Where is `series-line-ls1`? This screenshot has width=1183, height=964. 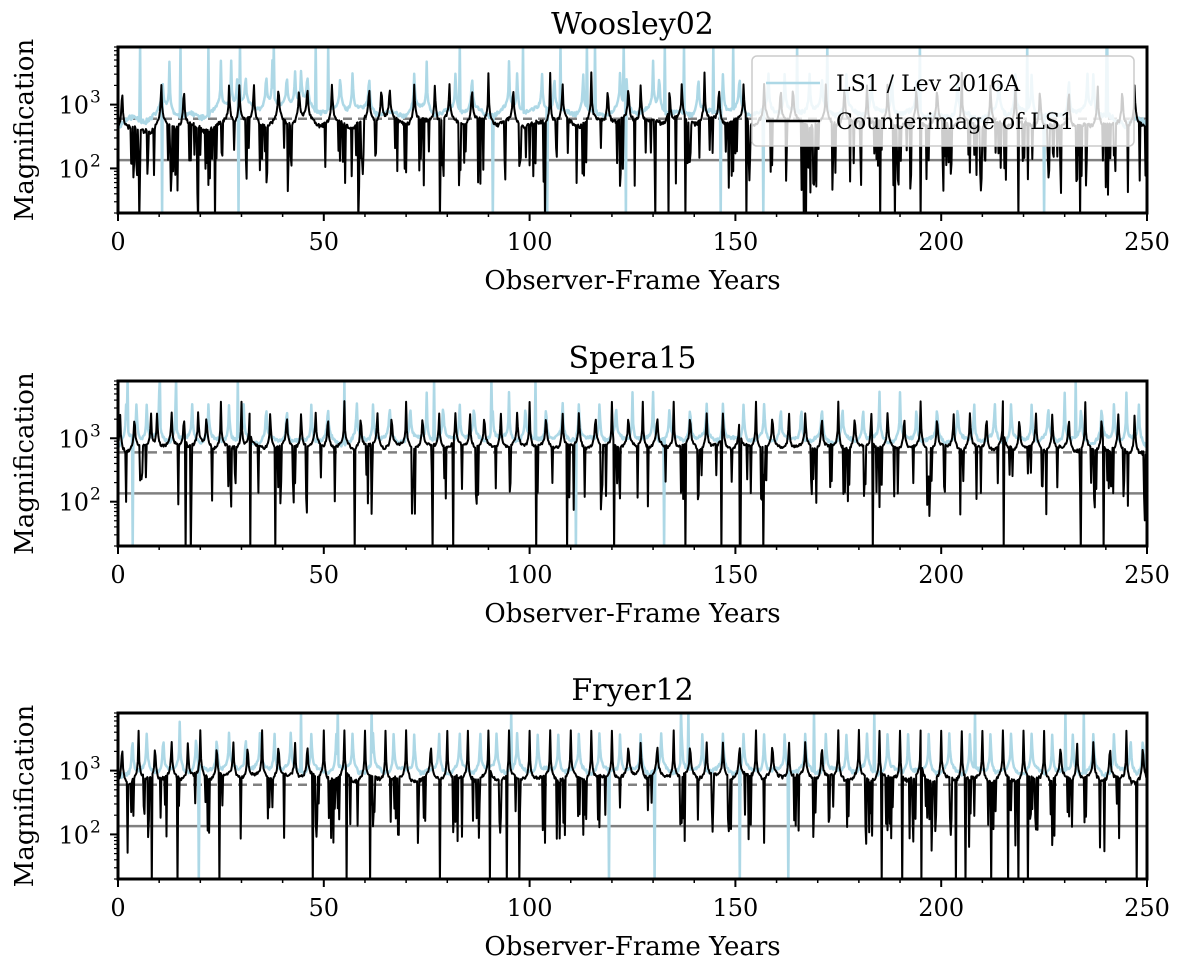
series-line-ls1 is located at coordinates (632, 796).